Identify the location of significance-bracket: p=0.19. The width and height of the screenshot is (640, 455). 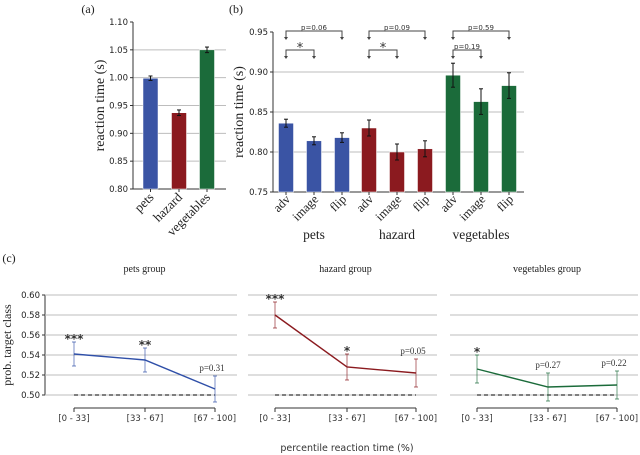
(467, 51).